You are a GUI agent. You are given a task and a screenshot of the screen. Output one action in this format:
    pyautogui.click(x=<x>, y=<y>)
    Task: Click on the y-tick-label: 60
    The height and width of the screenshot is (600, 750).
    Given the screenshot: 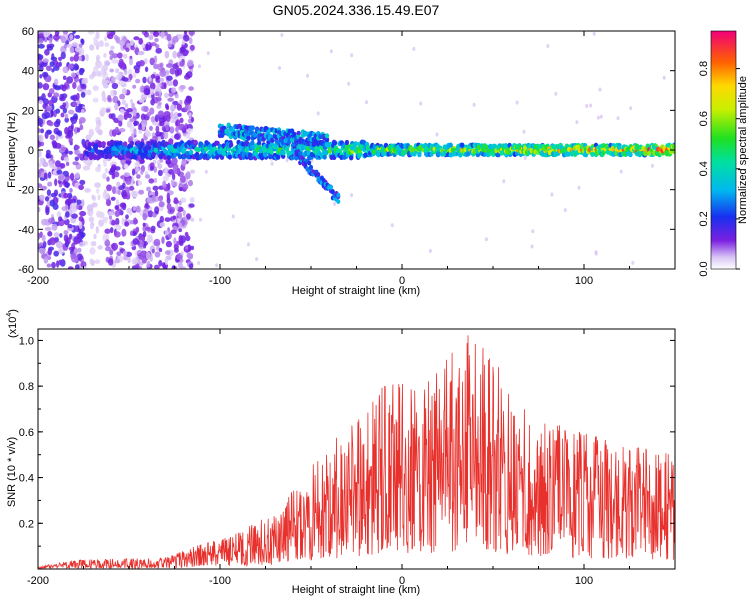 What is the action you would take?
    pyautogui.click(x=28, y=32)
    